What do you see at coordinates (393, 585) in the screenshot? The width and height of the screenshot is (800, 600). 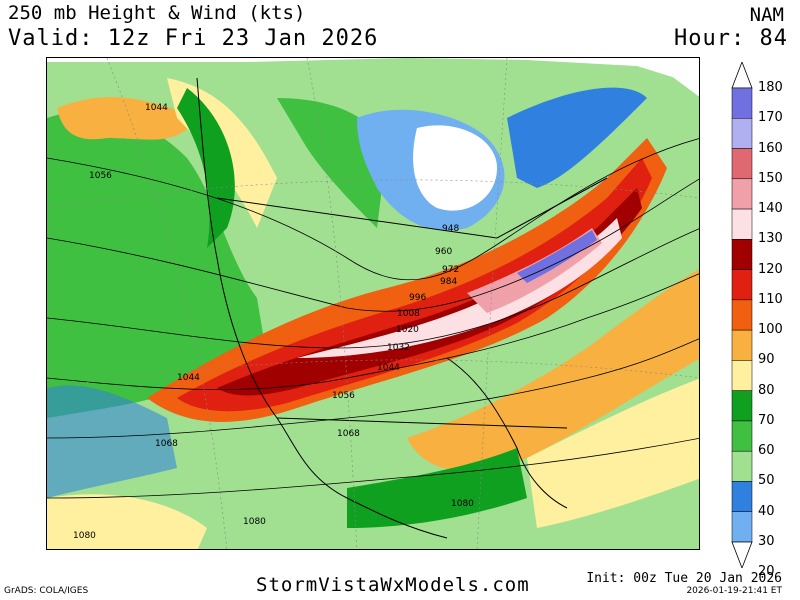 I see `site-name: StormVistaWxModels.com` at bounding box center [393, 585].